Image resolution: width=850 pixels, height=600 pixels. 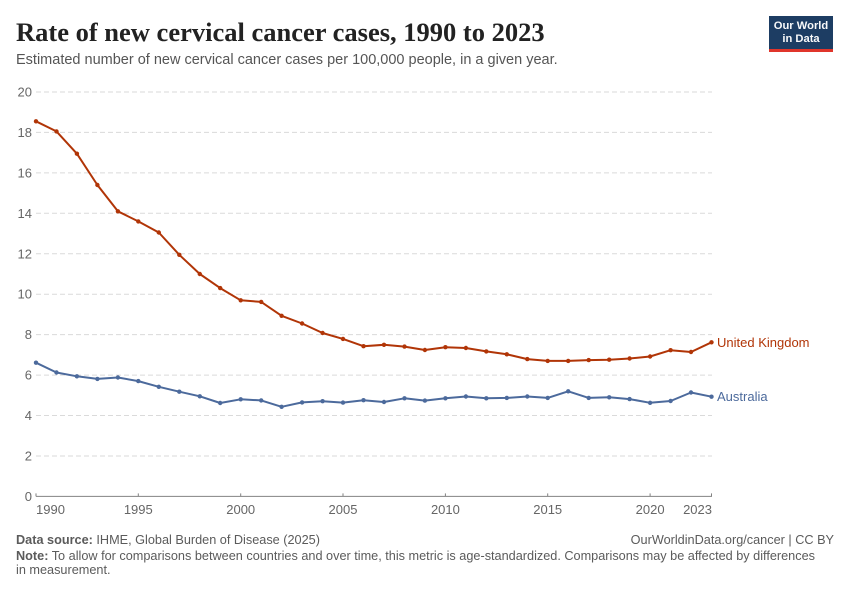 I want to click on svg-text: 1995, so click(x=138, y=509).